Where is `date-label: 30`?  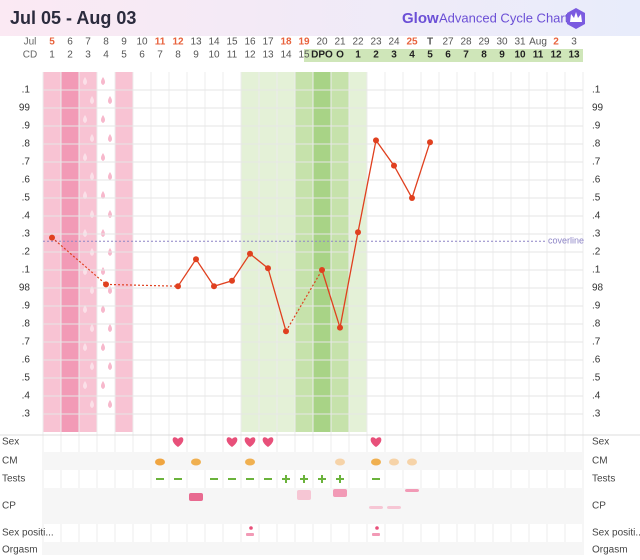 date-label: 30 is located at coordinates (502, 42).